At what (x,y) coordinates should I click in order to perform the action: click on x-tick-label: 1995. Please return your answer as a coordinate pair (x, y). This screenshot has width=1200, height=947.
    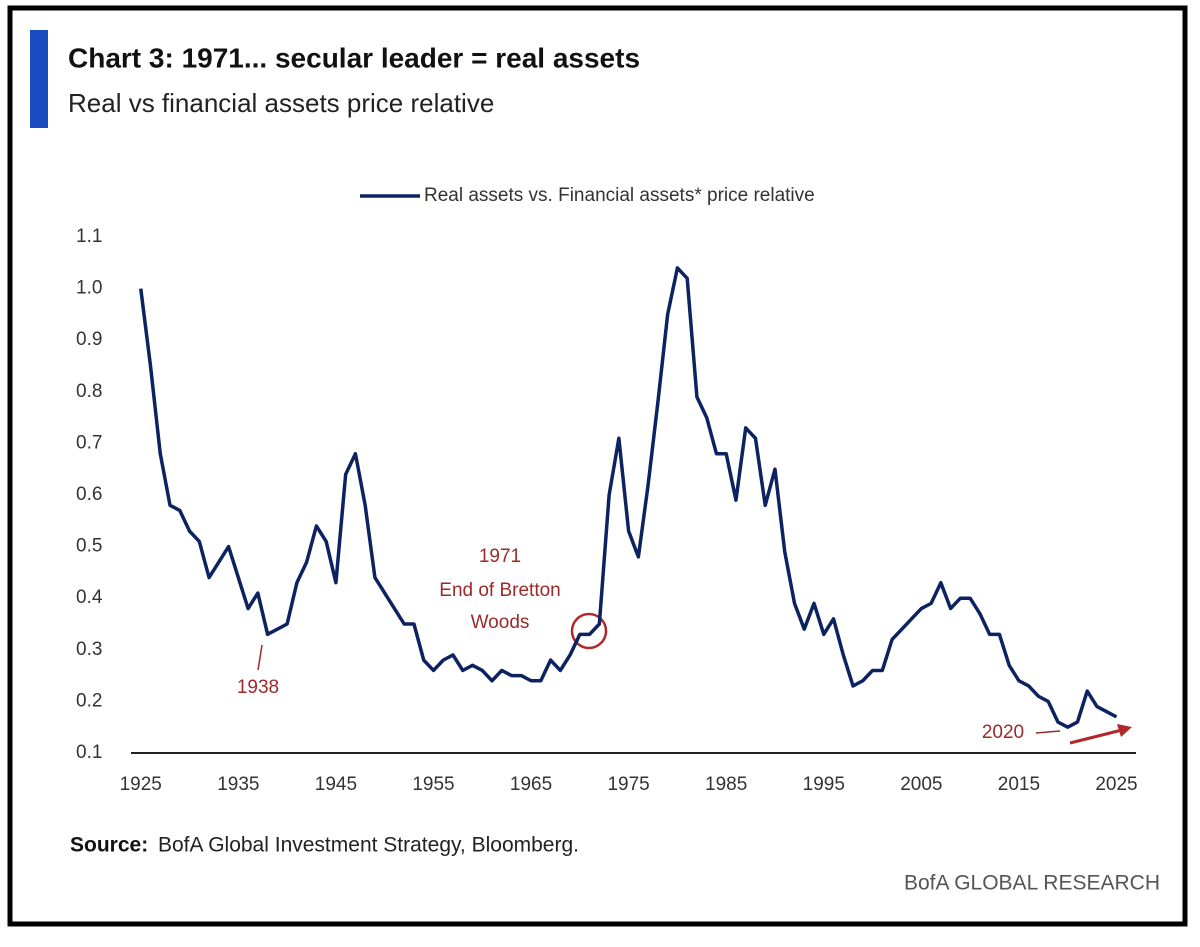
    Looking at the image, I should click on (824, 784).